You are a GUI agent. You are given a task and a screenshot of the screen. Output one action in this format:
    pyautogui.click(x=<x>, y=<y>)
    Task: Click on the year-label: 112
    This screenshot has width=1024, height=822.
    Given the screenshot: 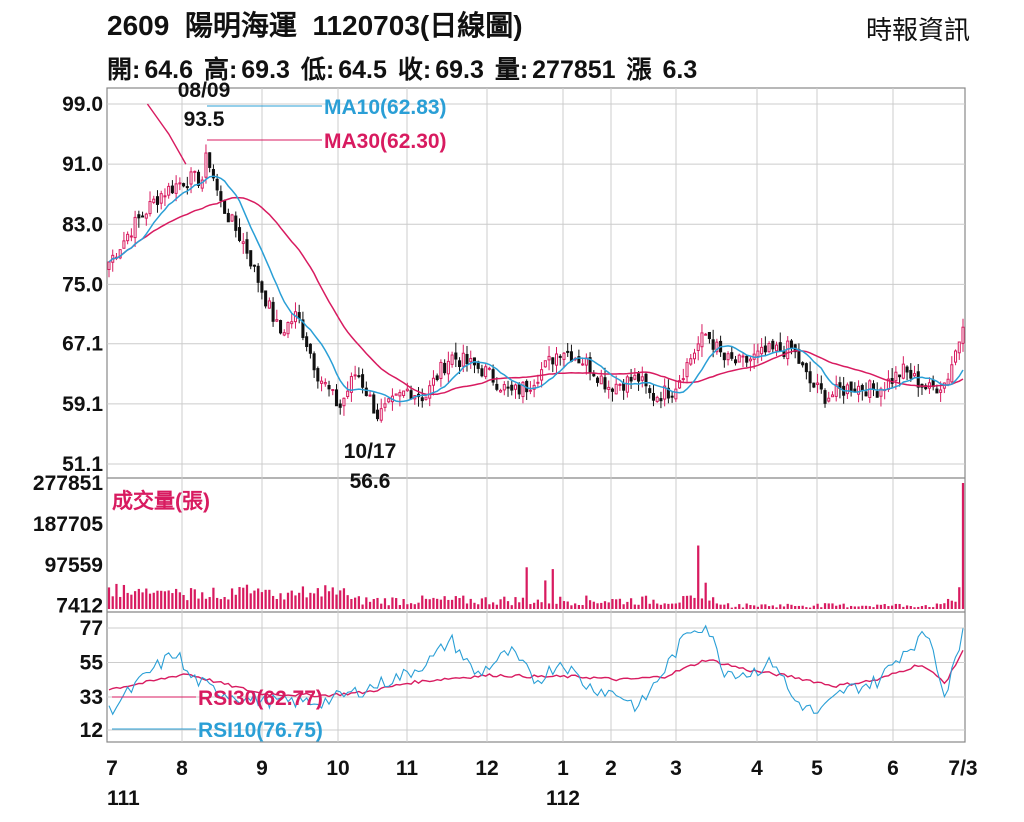 What is the action you would take?
    pyautogui.click(x=563, y=798)
    